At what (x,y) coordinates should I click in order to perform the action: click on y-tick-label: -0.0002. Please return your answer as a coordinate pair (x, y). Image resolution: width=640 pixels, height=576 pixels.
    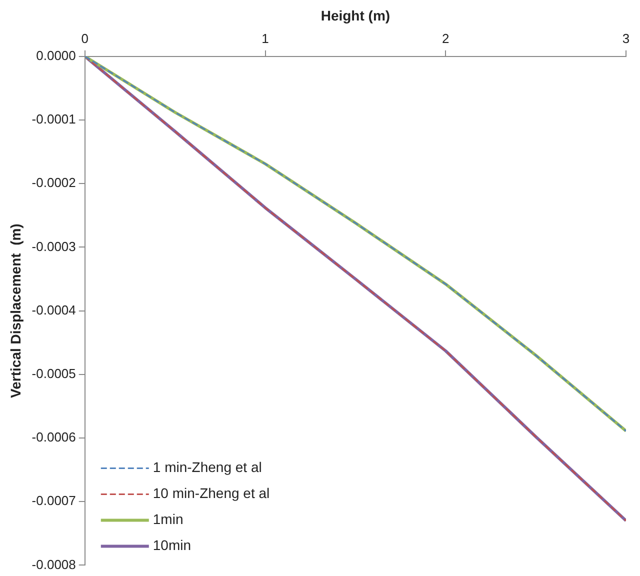
    Looking at the image, I should click on (54, 182).